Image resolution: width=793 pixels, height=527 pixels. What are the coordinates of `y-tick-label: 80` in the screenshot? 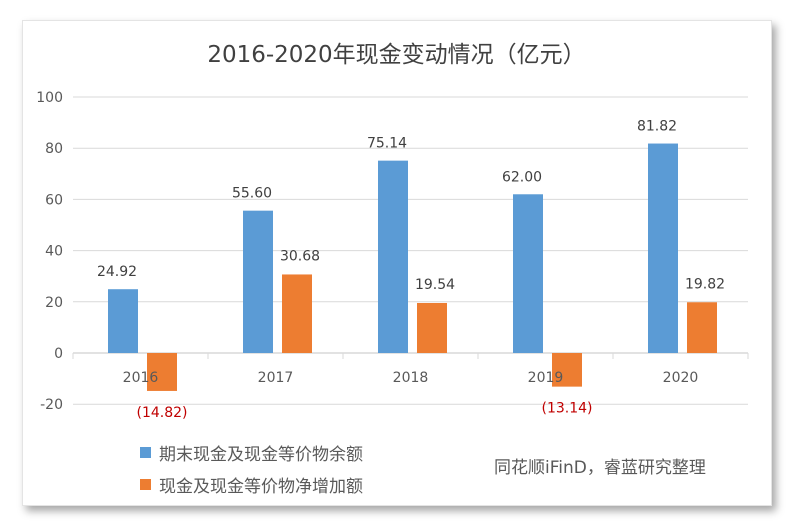 It's located at (54, 149).